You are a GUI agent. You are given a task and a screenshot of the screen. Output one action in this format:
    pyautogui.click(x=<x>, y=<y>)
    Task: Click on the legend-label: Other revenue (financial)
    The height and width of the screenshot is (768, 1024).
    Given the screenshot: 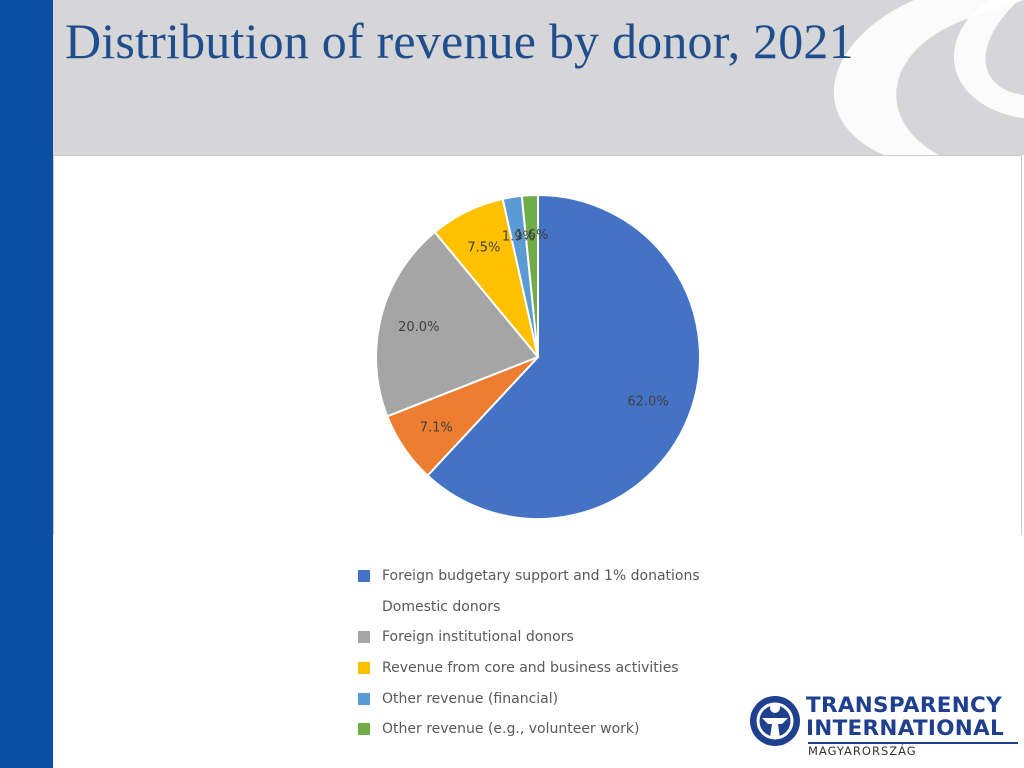 What is the action you would take?
    pyautogui.click(x=470, y=698)
    